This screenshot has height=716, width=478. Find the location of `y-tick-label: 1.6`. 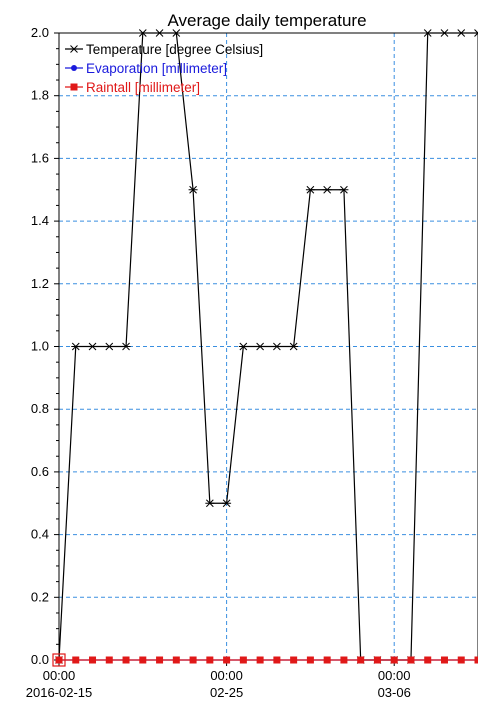

y-tick-label: 1.6 is located at coordinates (40, 157).